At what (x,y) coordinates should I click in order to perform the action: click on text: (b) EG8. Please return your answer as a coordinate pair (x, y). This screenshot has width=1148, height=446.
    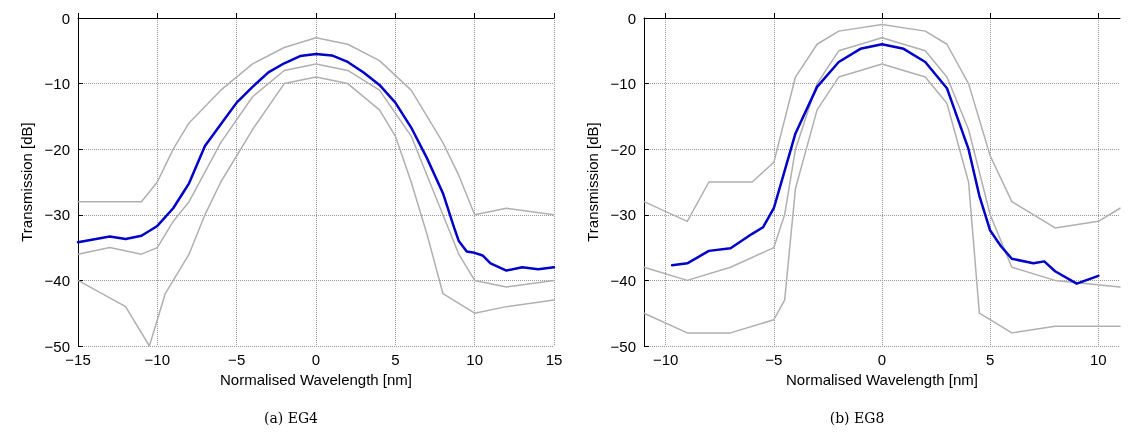
    Looking at the image, I should click on (857, 418).